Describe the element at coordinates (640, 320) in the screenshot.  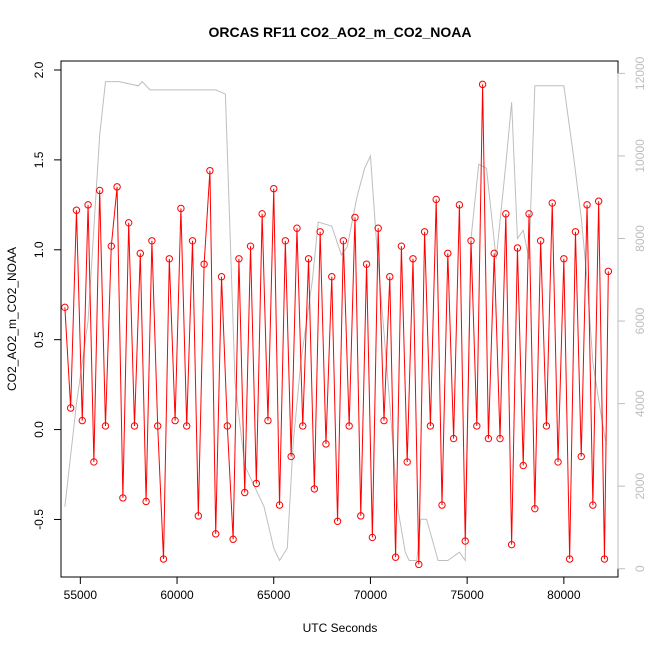
I see `y2-tick-label: 6000` at that location.